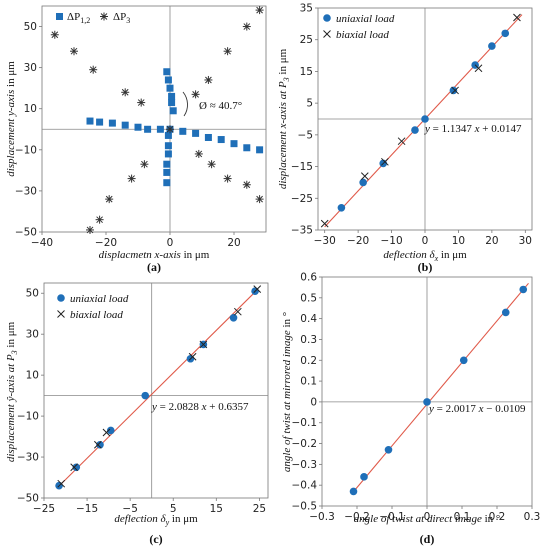 Image resolution: width=544 pixels, height=550 pixels. Describe the element at coordinates (28, 499) in the screenshot. I see `y-tick-label: −50` at that location.